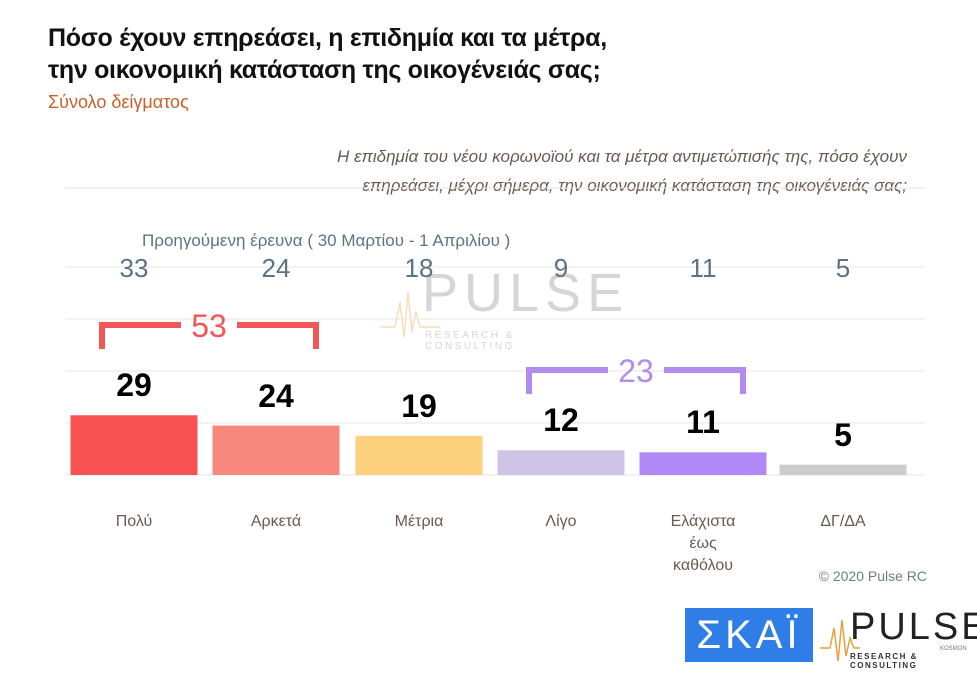 This screenshot has height=677, width=977. I want to click on category-label-line: έως, so click(703, 543).